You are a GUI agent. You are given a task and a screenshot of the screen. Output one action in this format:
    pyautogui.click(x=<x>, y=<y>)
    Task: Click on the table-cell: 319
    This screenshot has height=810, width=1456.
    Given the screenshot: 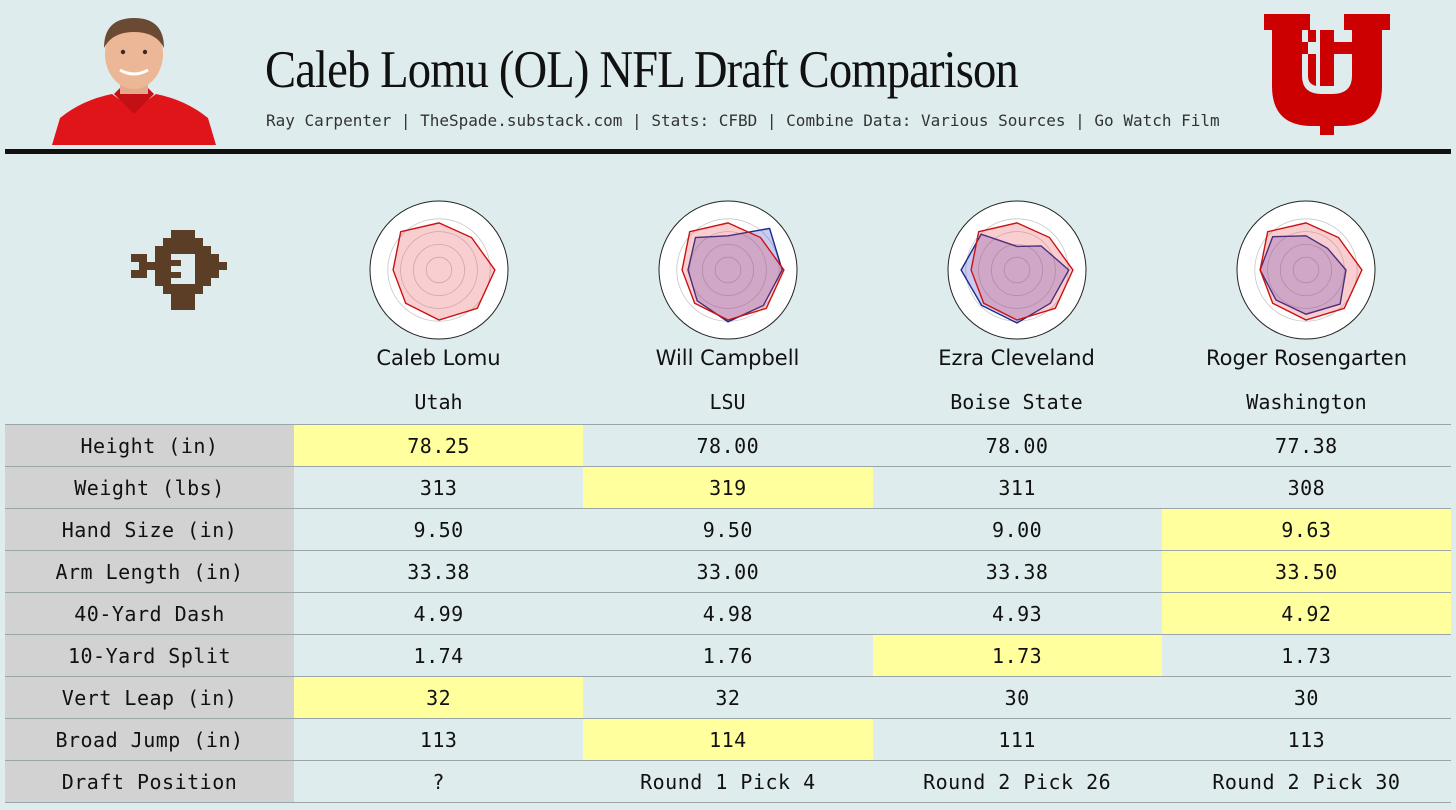 What is the action you would take?
    pyautogui.click(x=728, y=487)
    